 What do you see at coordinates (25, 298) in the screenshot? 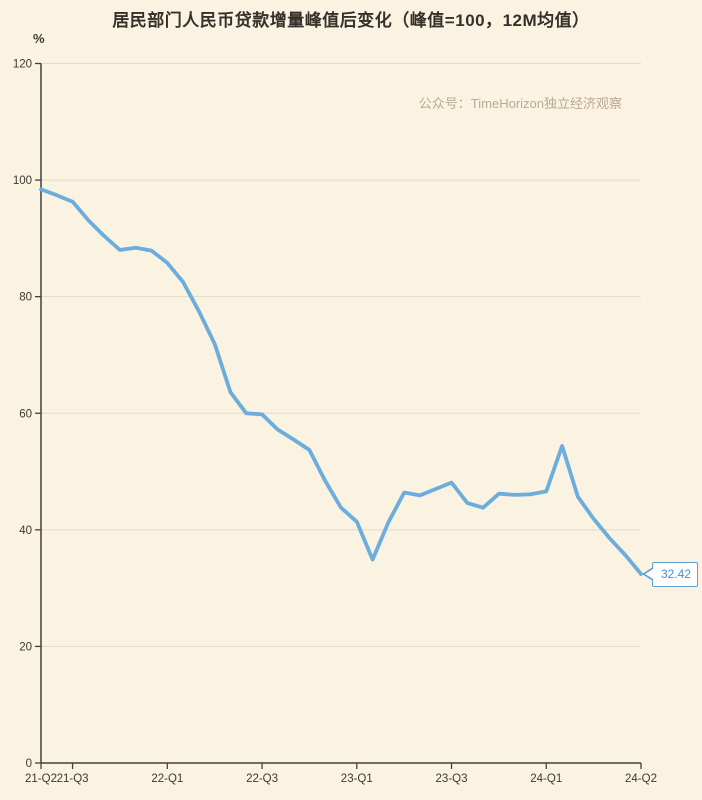
I see `y-tick-label: 80` at bounding box center [25, 298].